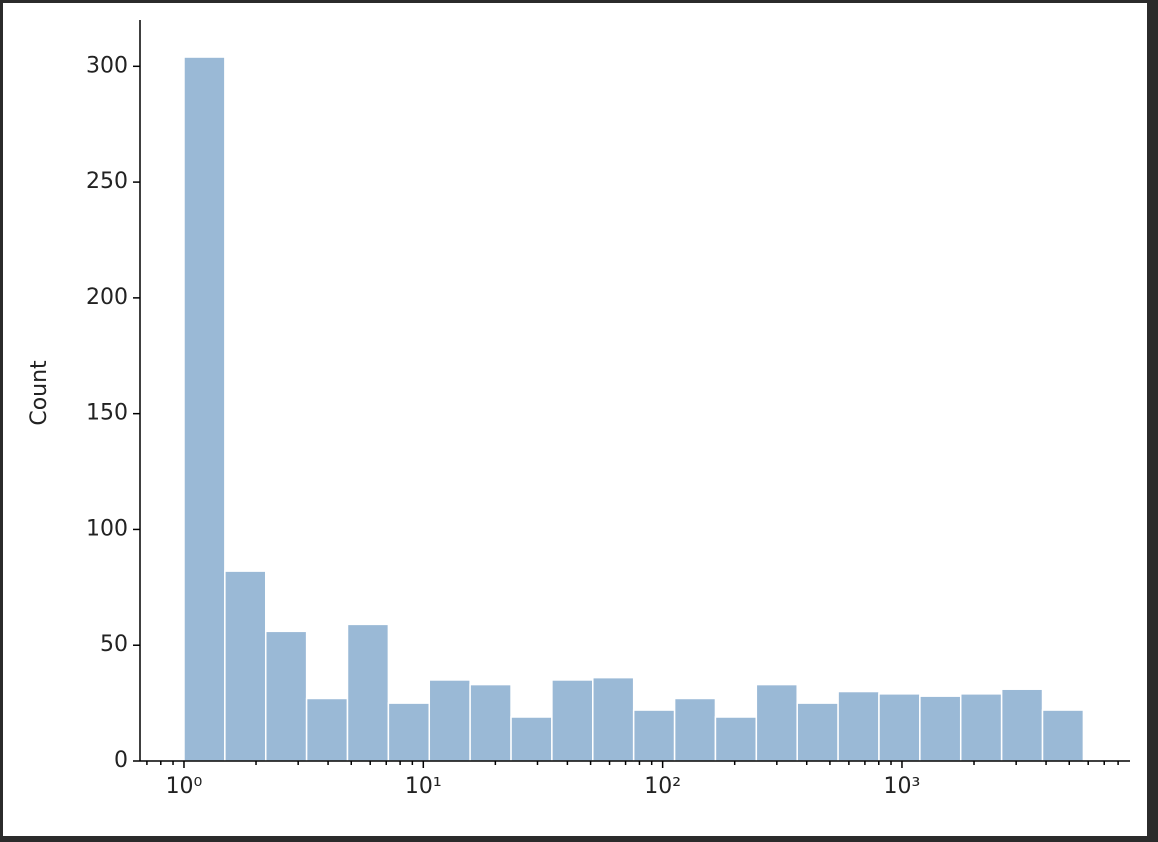 The width and height of the screenshot is (1158, 842). What do you see at coordinates (39, 393) in the screenshot?
I see `y-axis-label: Count` at bounding box center [39, 393].